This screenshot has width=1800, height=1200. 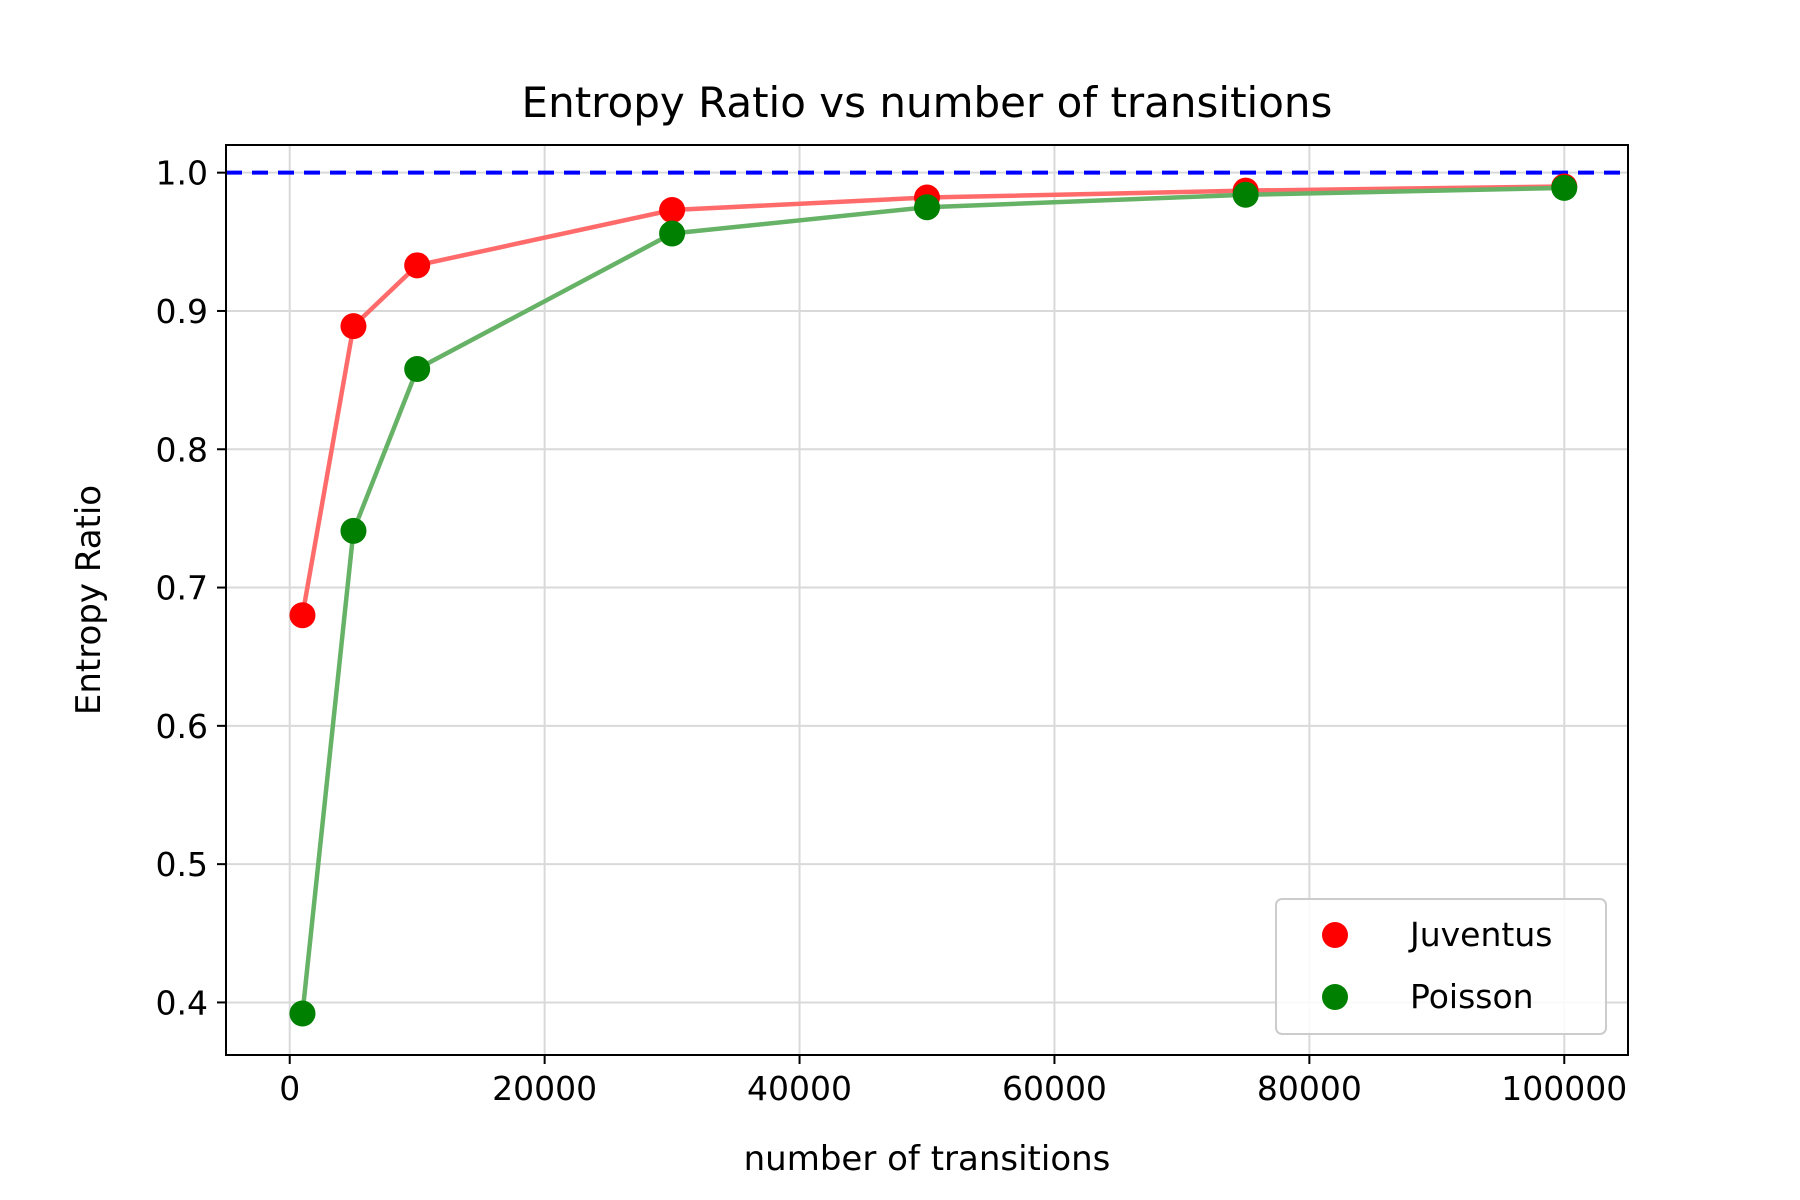 I want to click on y-tick-label: 0.9, so click(x=182, y=311).